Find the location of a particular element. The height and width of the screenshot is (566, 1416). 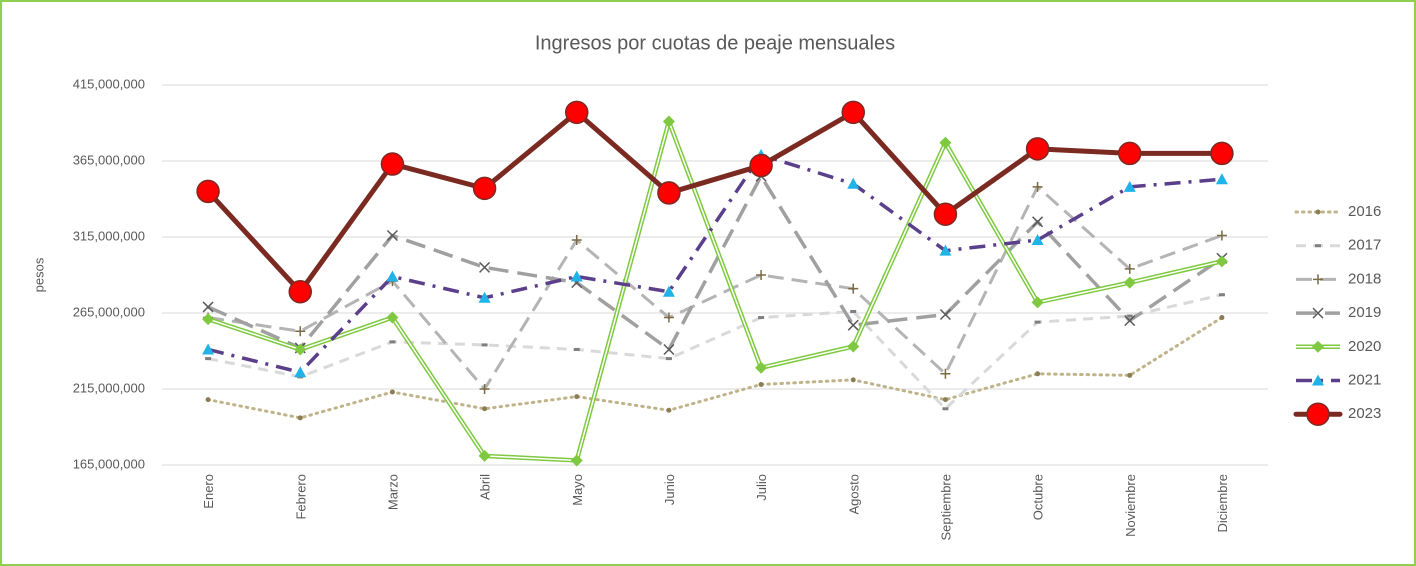

legend-item: 2018 is located at coordinates (1338, 278).